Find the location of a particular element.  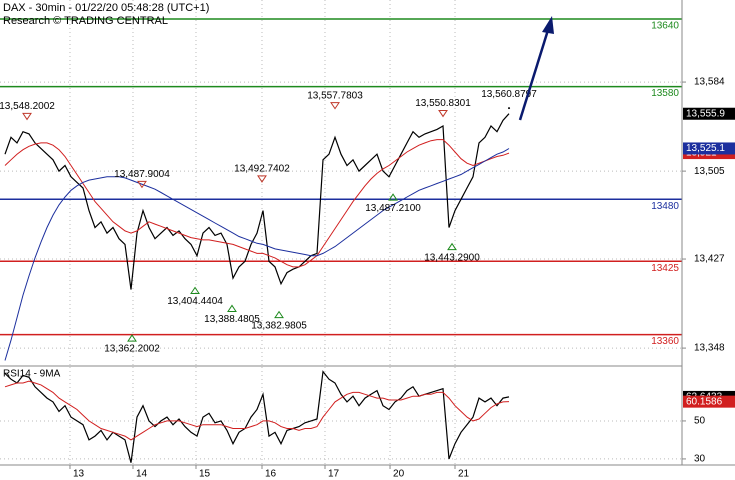

x-tick-label: 15 is located at coordinates (205, 474).